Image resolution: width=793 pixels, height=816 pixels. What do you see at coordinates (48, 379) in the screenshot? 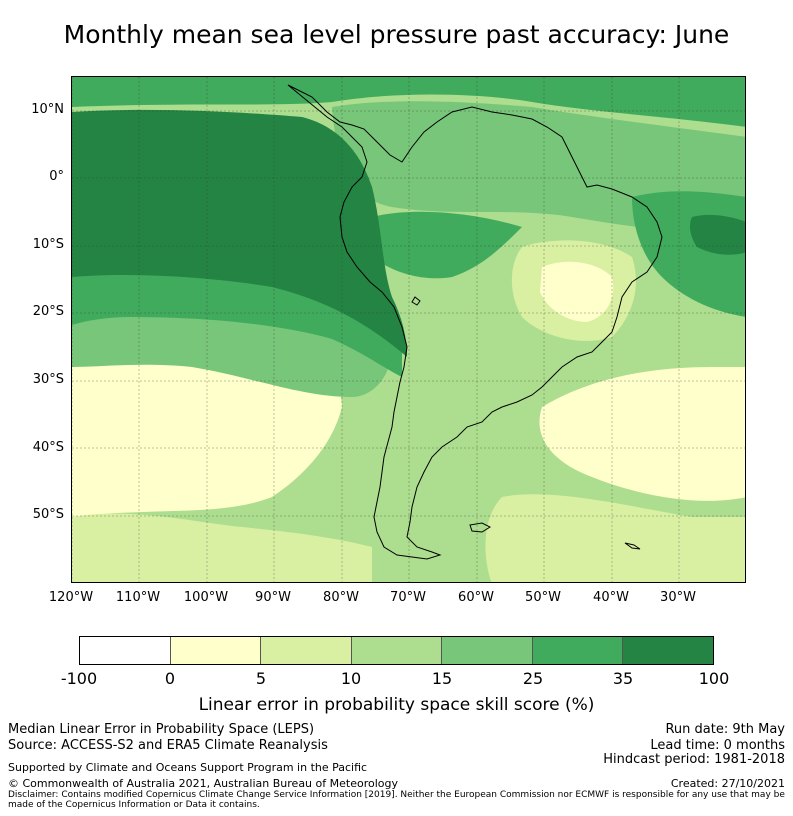
I see `lat-label: 30°S` at bounding box center [48, 379].